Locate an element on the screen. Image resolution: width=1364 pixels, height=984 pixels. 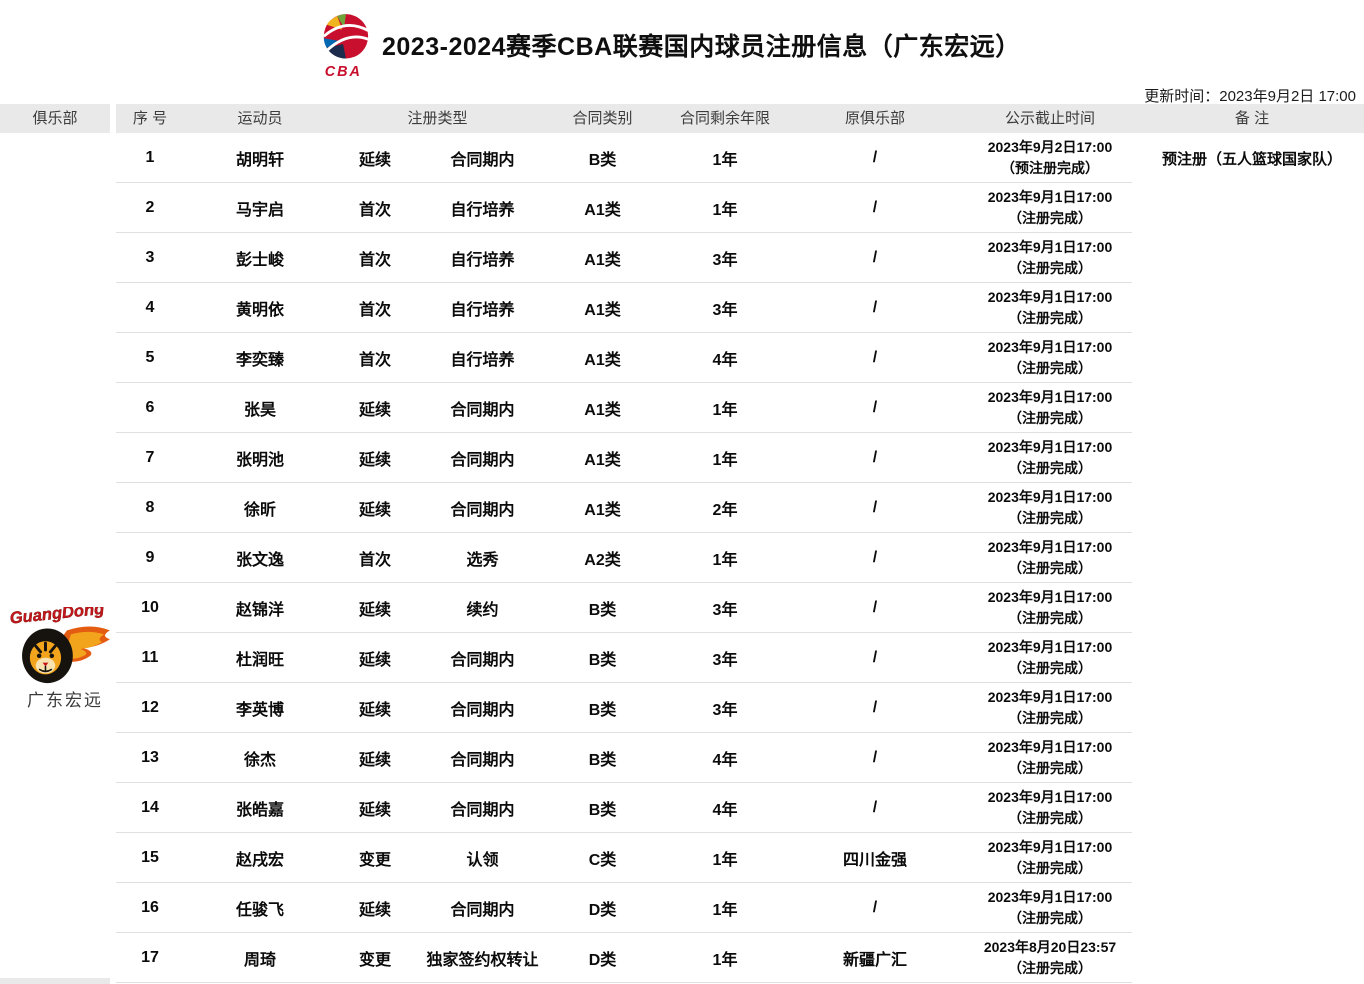
deadline-date: 2023年9月2日17:00 is located at coordinates (1050, 147).